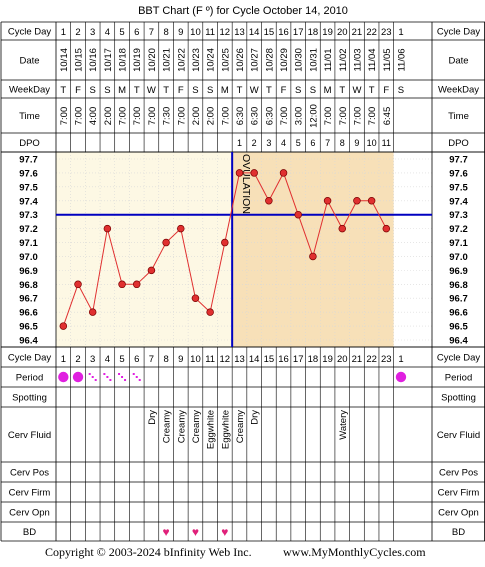 The image size is (485, 567). What do you see at coordinates (386, 143) in the screenshot?
I see `dpo-cell: 11` at bounding box center [386, 143].